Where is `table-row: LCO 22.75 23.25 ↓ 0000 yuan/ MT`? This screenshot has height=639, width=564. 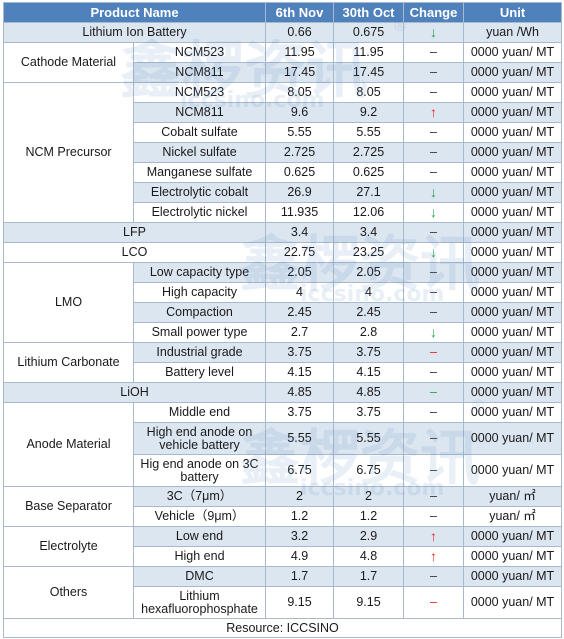
table-row: LCO 22.75 23.25 ↓ 0000 yuan/ MT is located at coordinates (282, 252).